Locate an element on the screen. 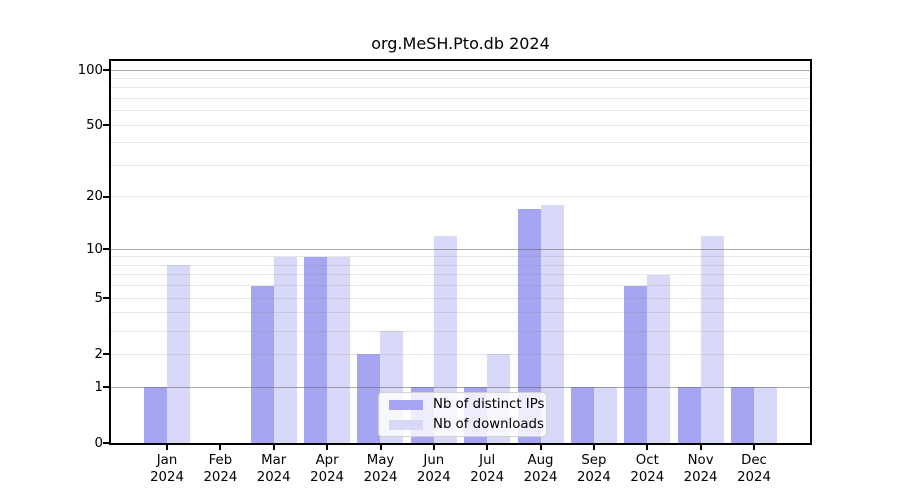 The height and width of the screenshot is (500, 900). bar-apr-distinct-ips is located at coordinates (316, 349).